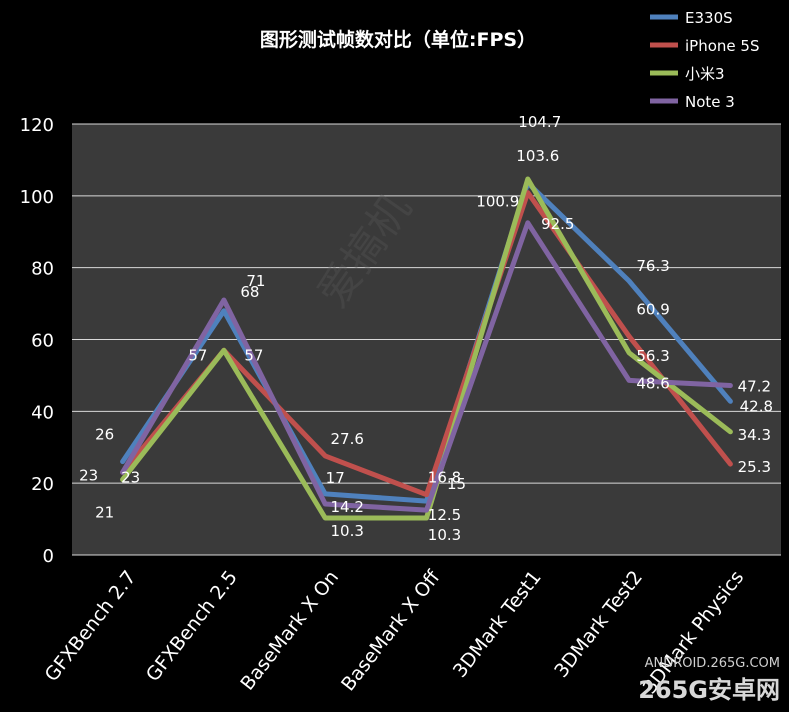  What do you see at coordinates (598, 624) in the screenshot?
I see `x-tick-label: 3DMark Test2` at bounding box center [598, 624].